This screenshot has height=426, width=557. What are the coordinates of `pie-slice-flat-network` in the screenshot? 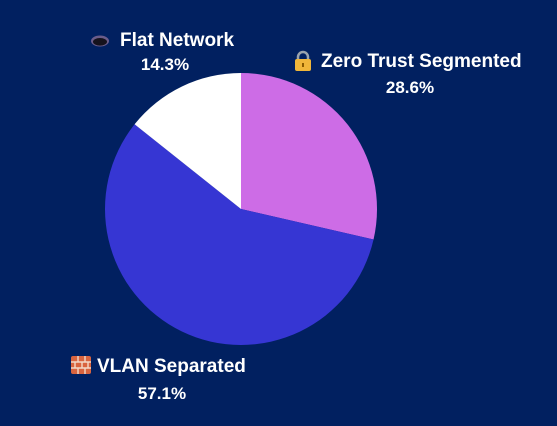 It's located at (187, 141).